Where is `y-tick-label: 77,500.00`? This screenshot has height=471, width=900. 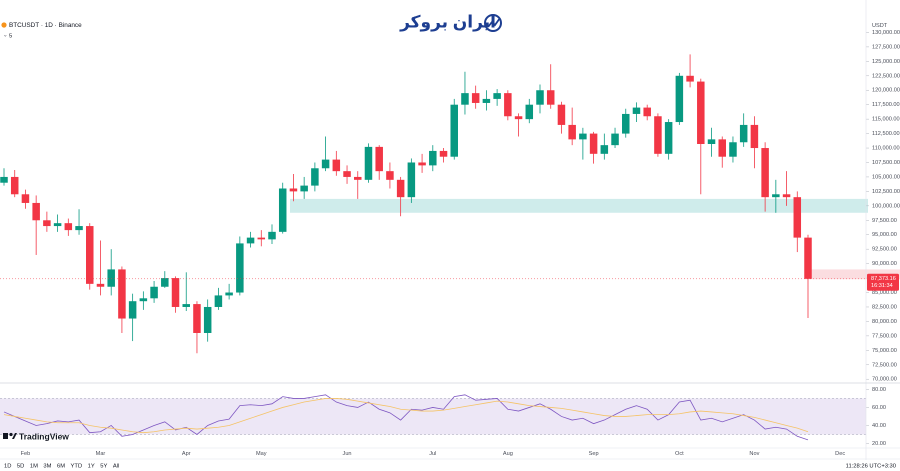 y-tick-label: 77,500.00 is located at coordinates (884, 336).